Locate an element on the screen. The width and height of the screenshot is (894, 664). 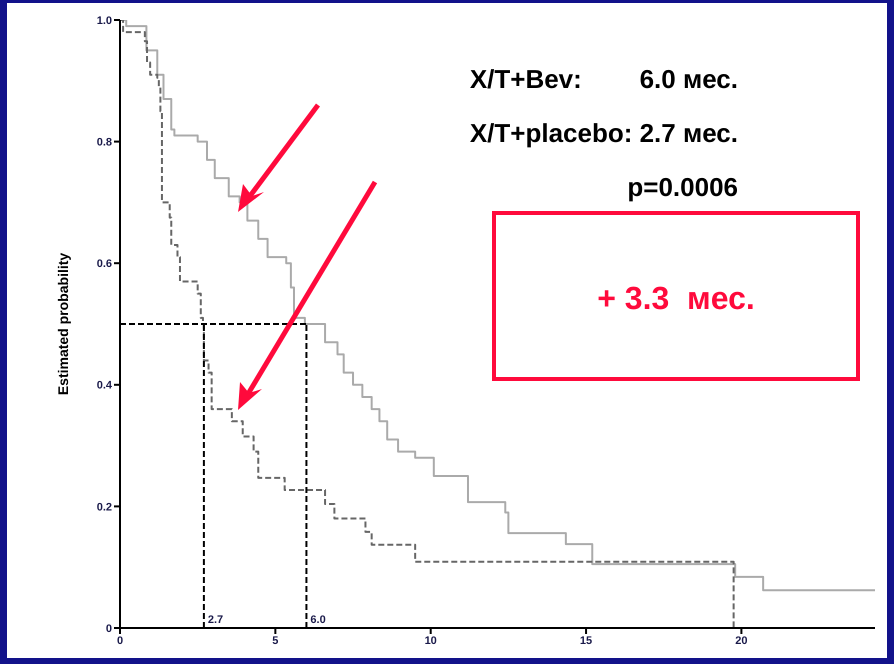
annotation: X/T+placebo: 2.7 мес. is located at coordinates (604, 133).